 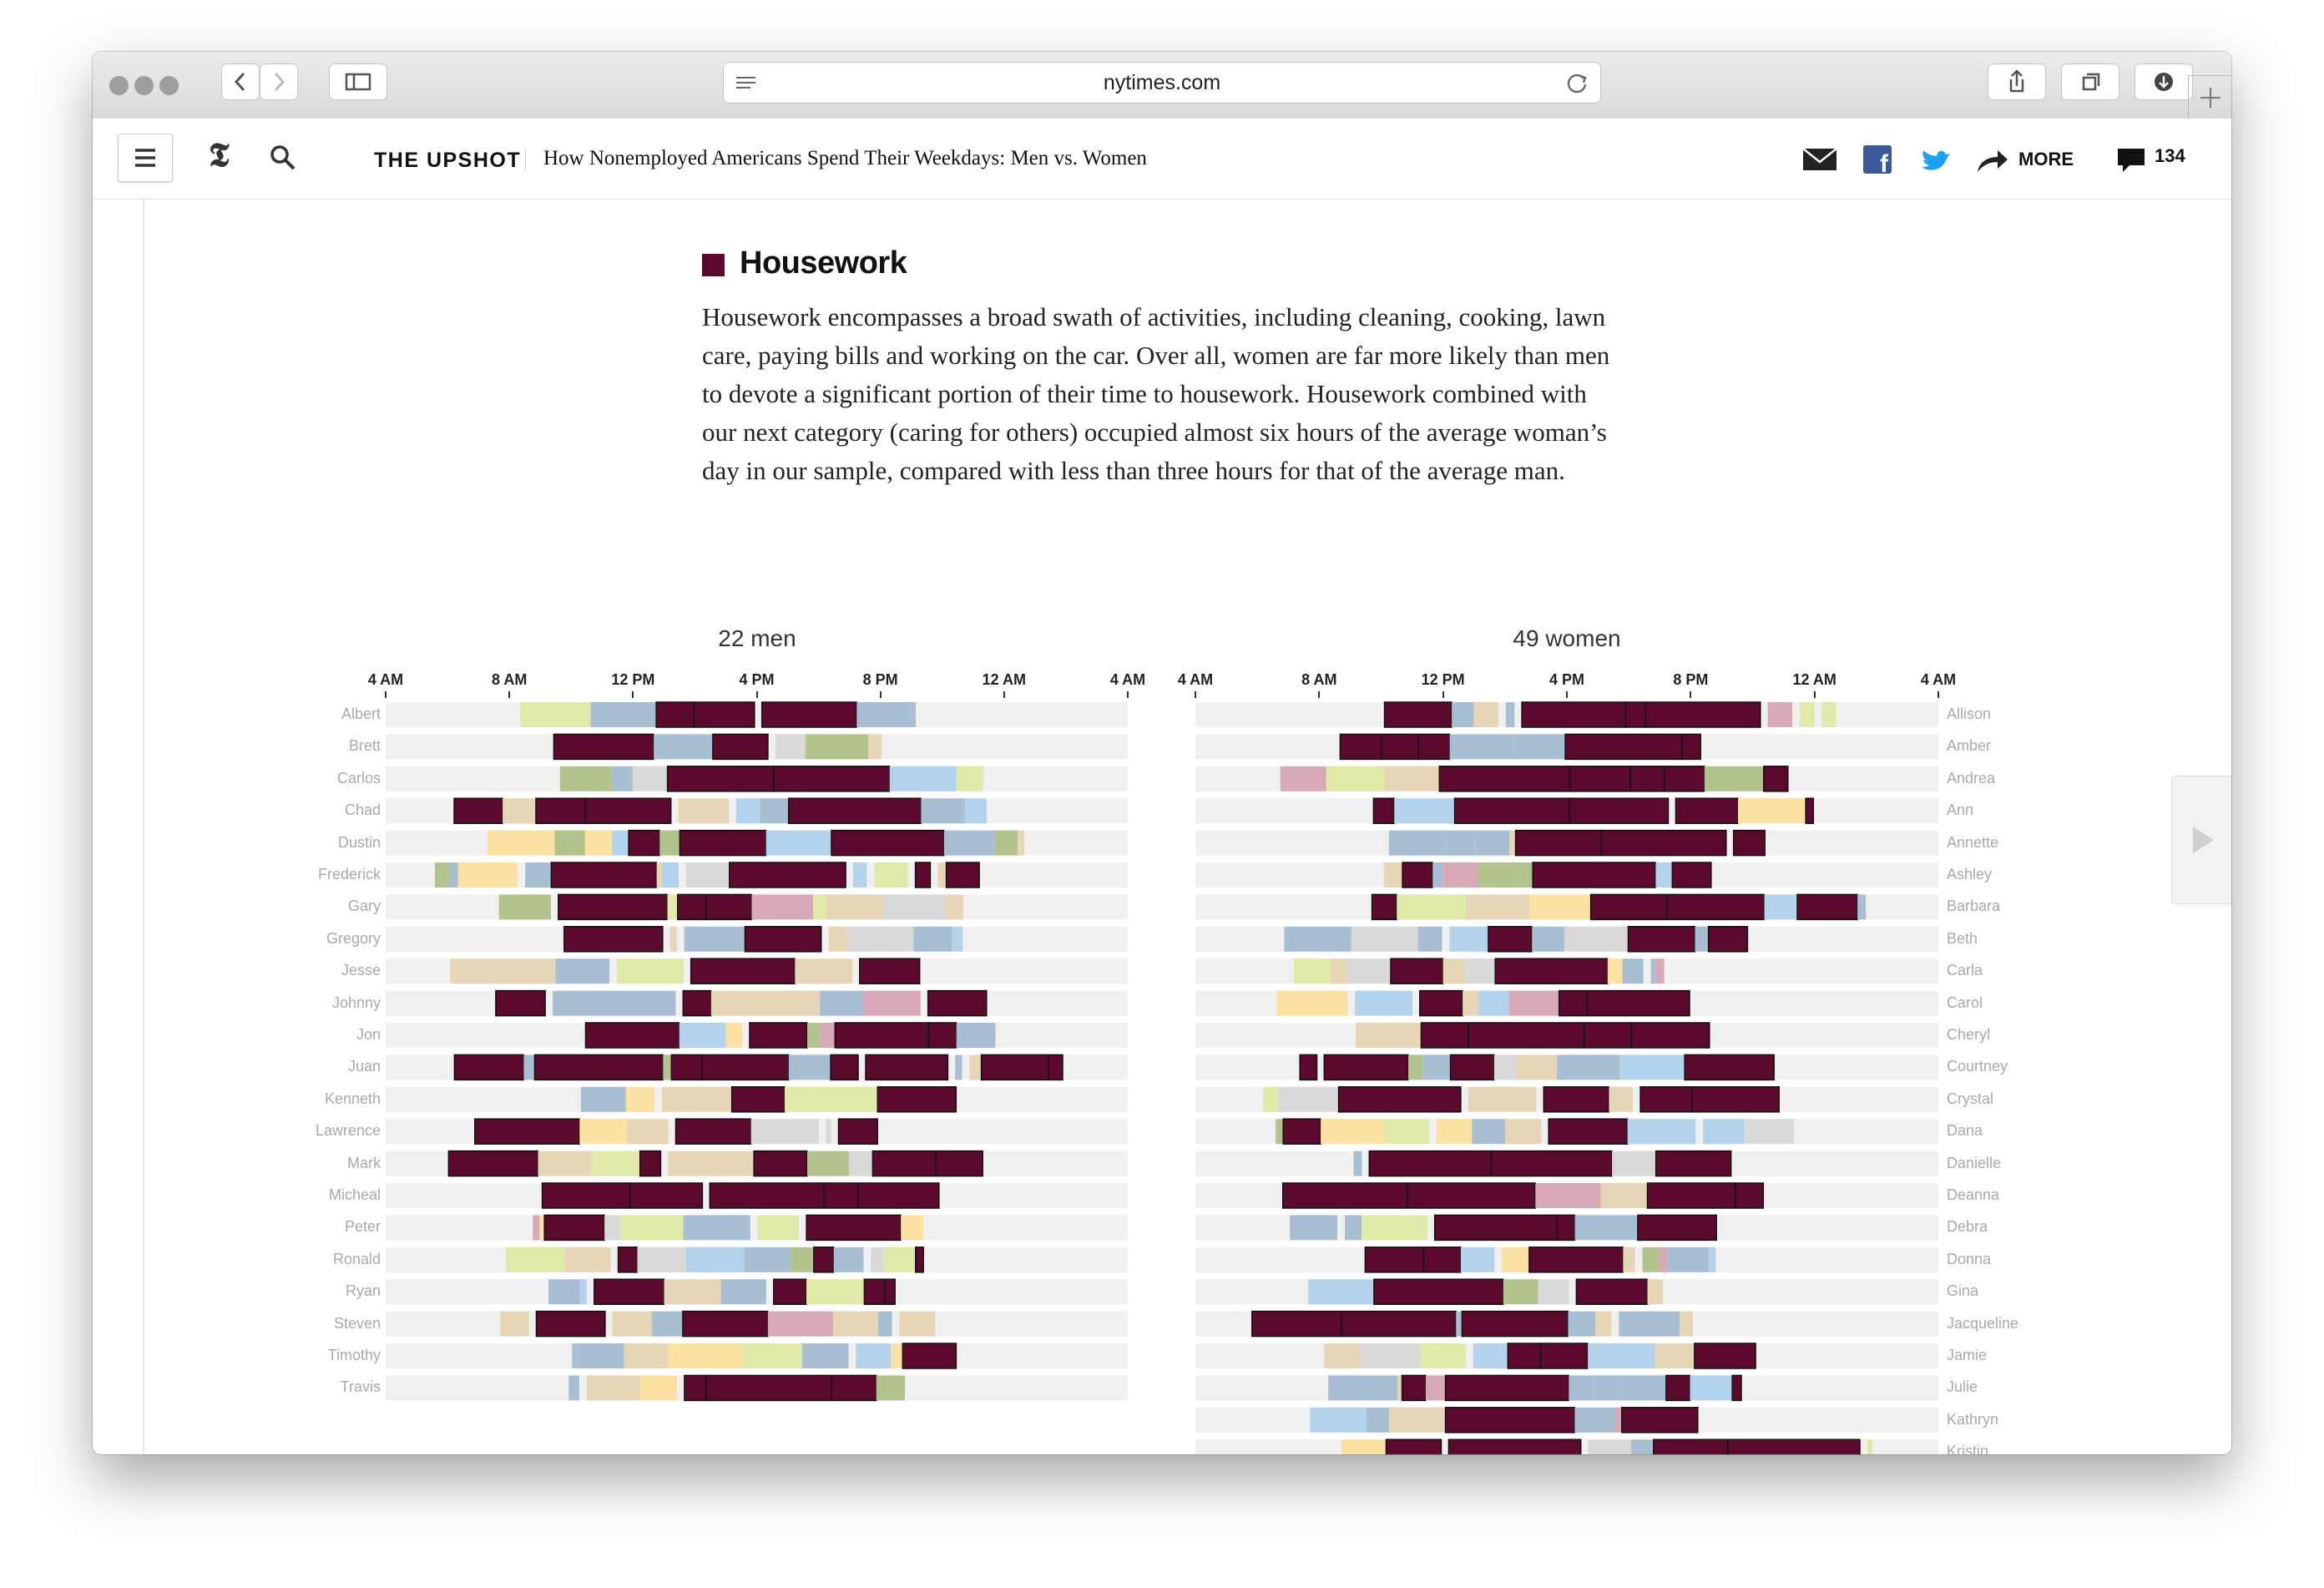 I want to click on nyt-logo-icon: 𝕿, so click(x=220, y=155).